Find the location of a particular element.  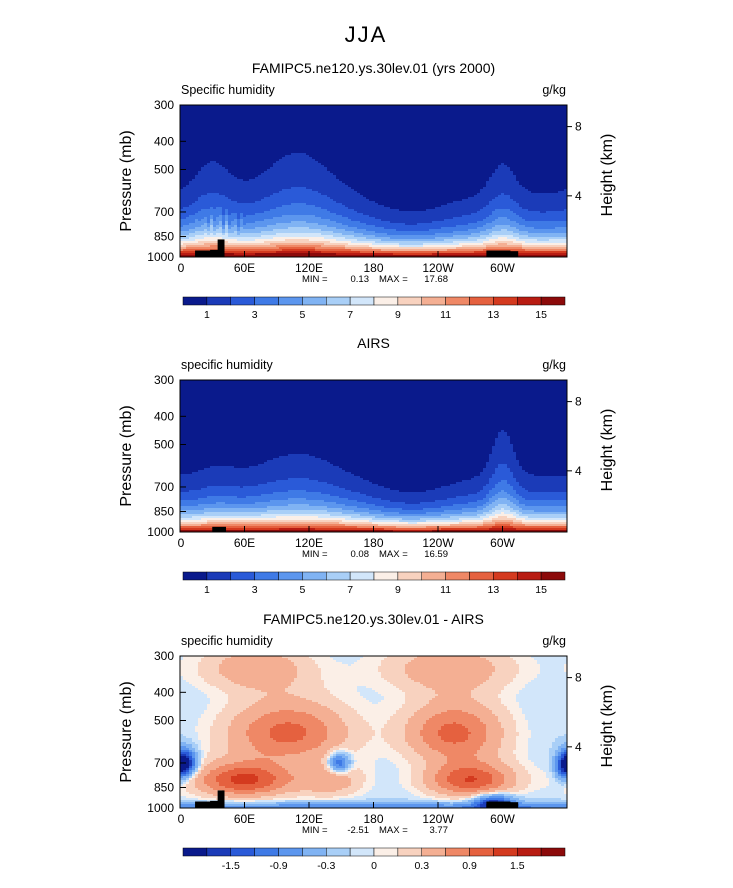

min-value: 0.08 is located at coordinates (360, 554).